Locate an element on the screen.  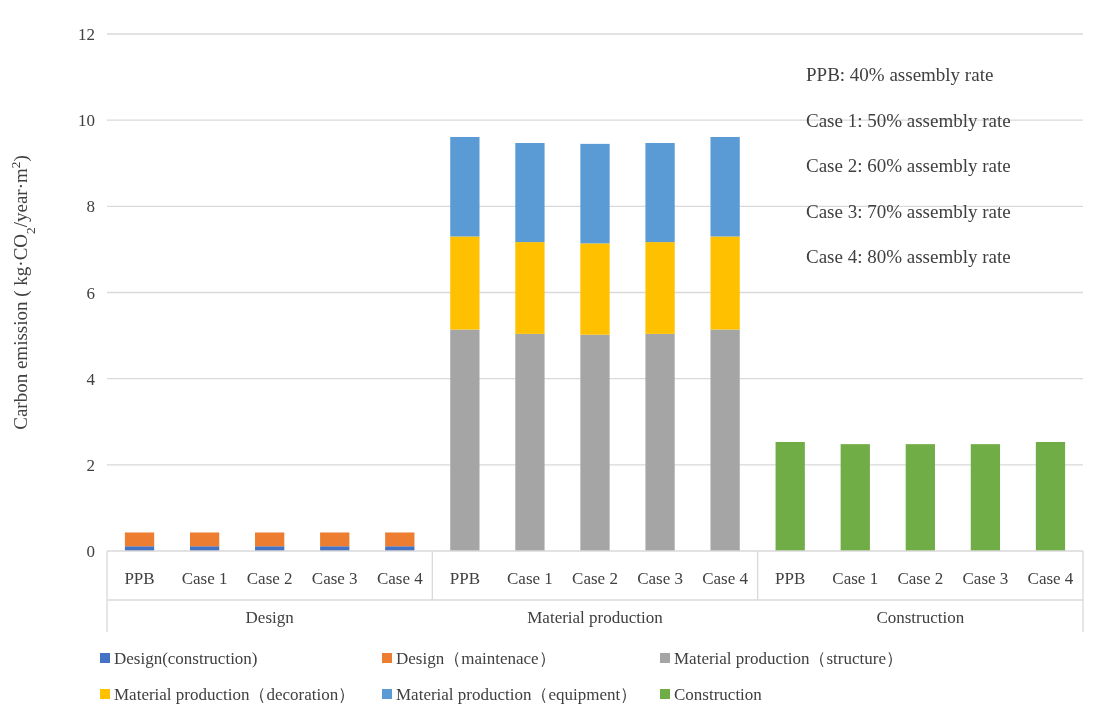
y-tick-label: 12 is located at coordinates (86, 34).